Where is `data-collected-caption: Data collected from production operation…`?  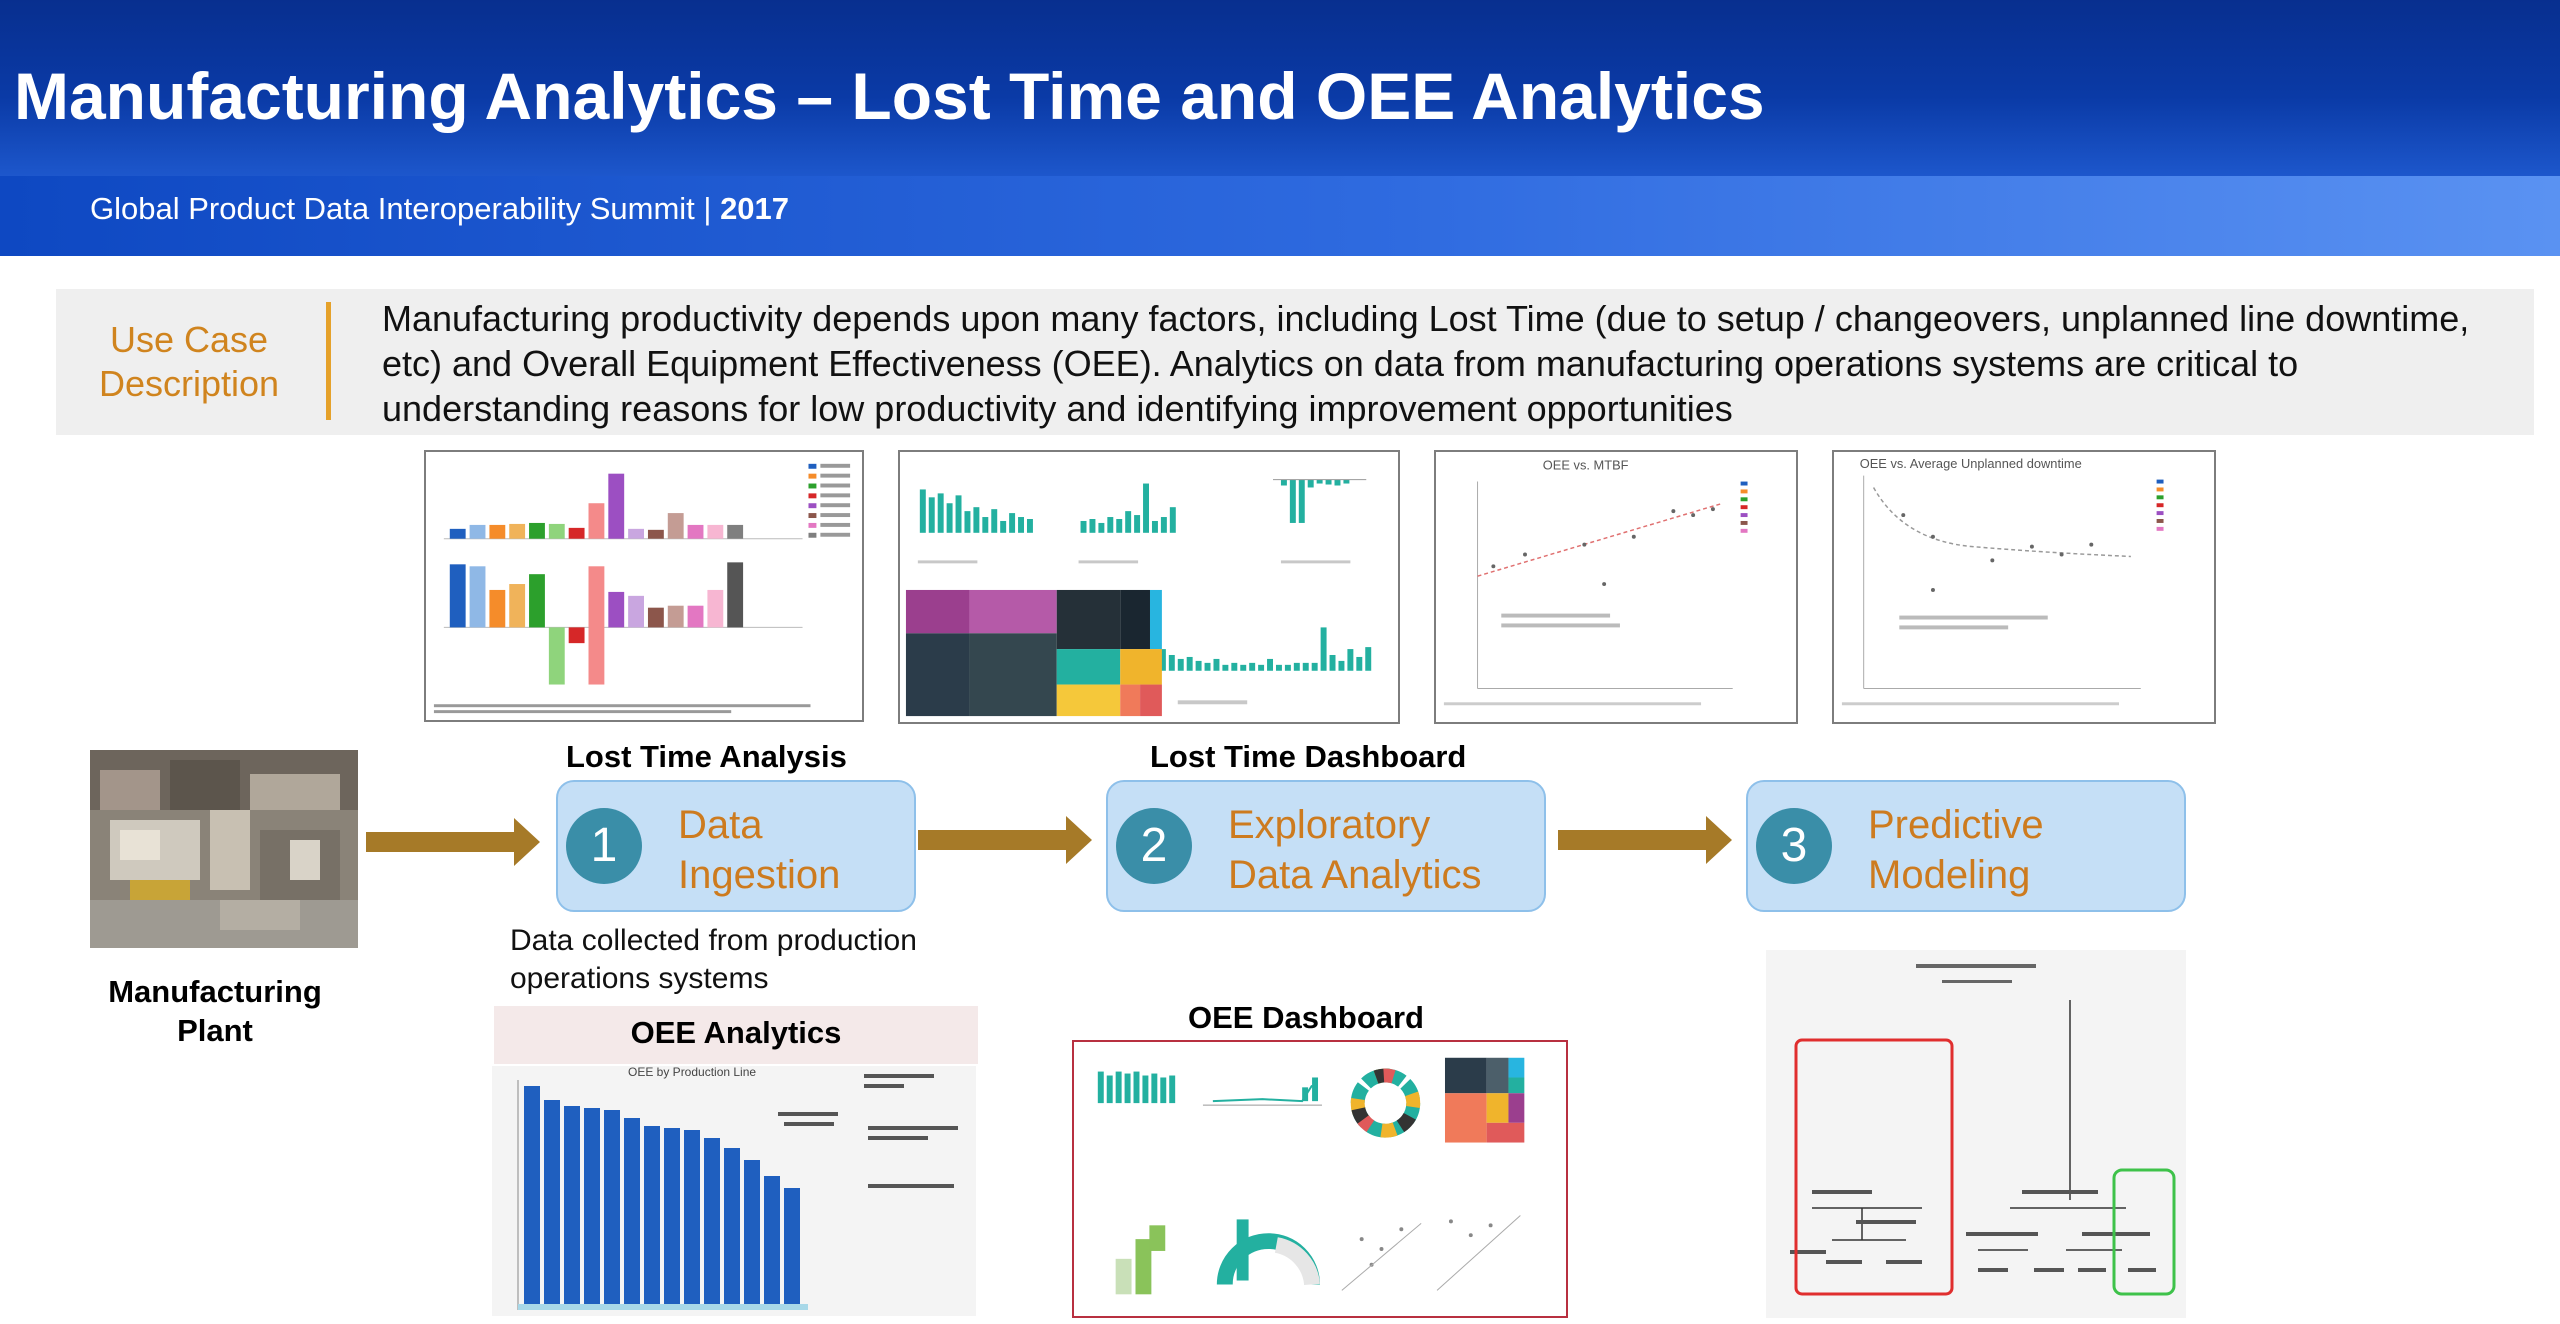
data-collected-caption: Data collected from production operation… is located at coordinates (713, 959).